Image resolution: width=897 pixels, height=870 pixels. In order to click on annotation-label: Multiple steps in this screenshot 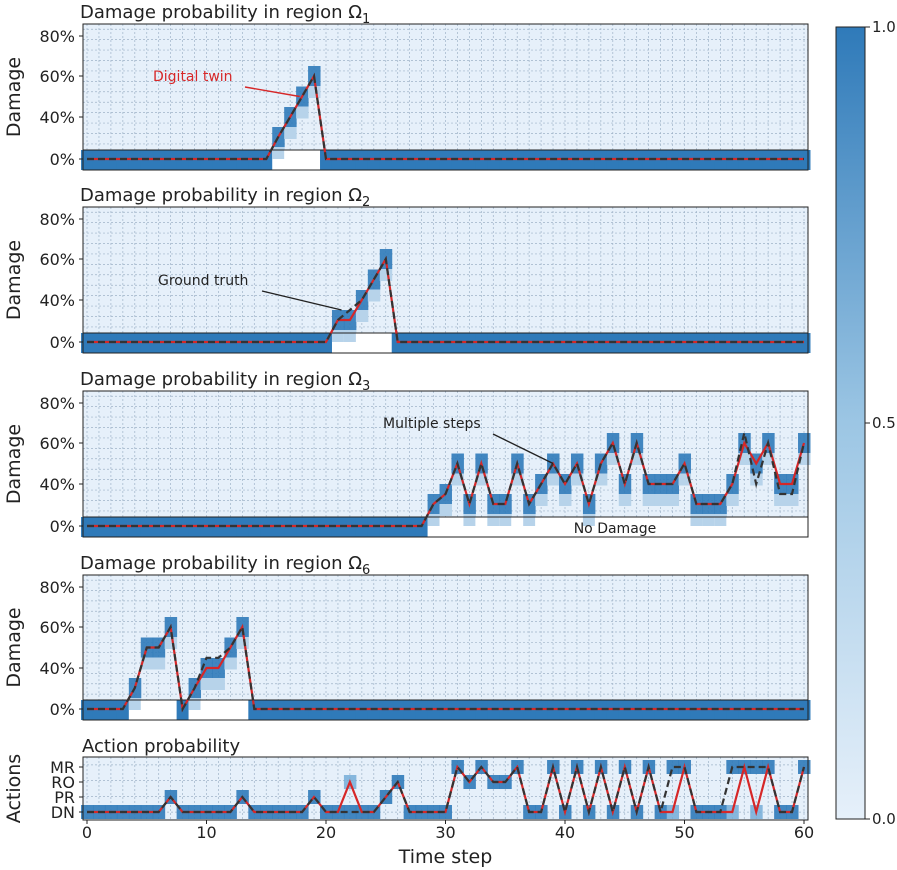, I will do `click(432, 424)`.